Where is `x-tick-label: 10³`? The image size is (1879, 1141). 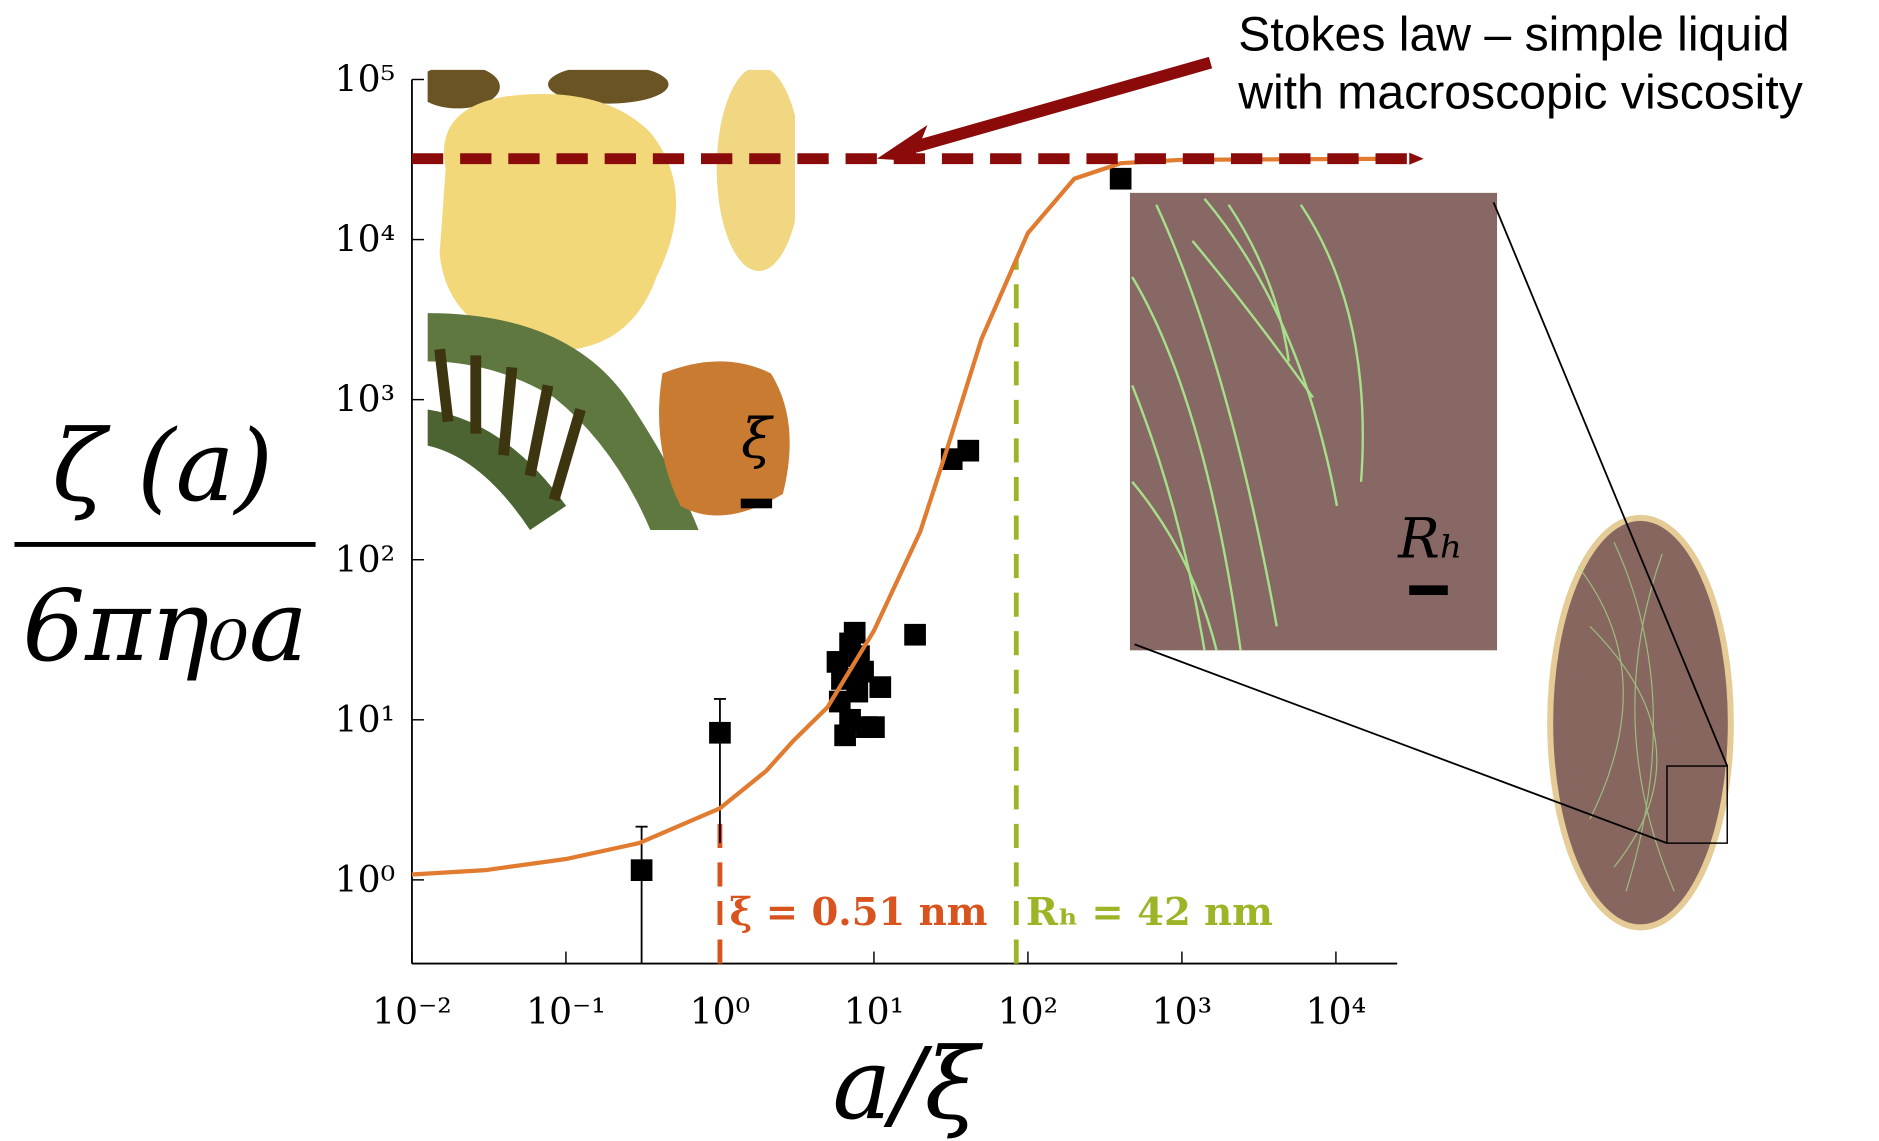 x-tick-label: 10³ is located at coordinates (1182, 1011).